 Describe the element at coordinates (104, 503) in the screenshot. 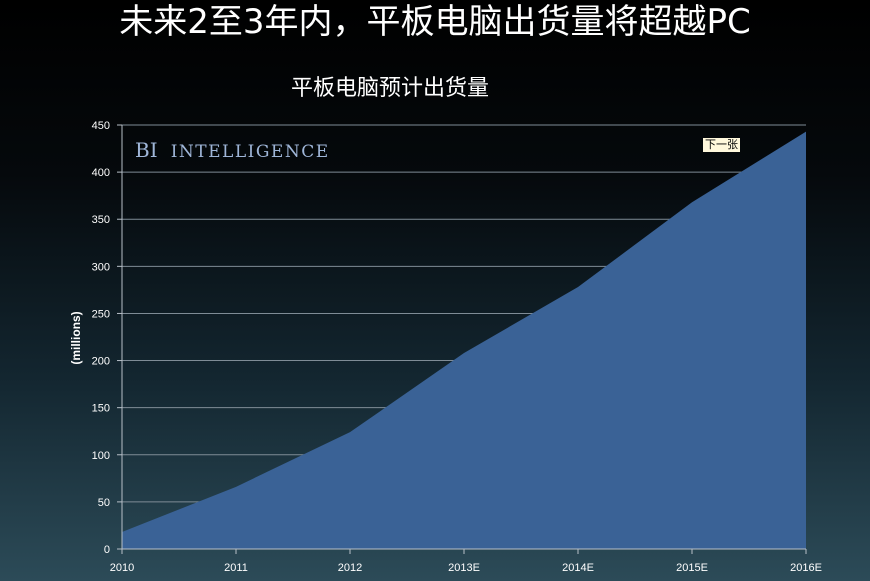

I see `y-tick-label: 50` at that location.